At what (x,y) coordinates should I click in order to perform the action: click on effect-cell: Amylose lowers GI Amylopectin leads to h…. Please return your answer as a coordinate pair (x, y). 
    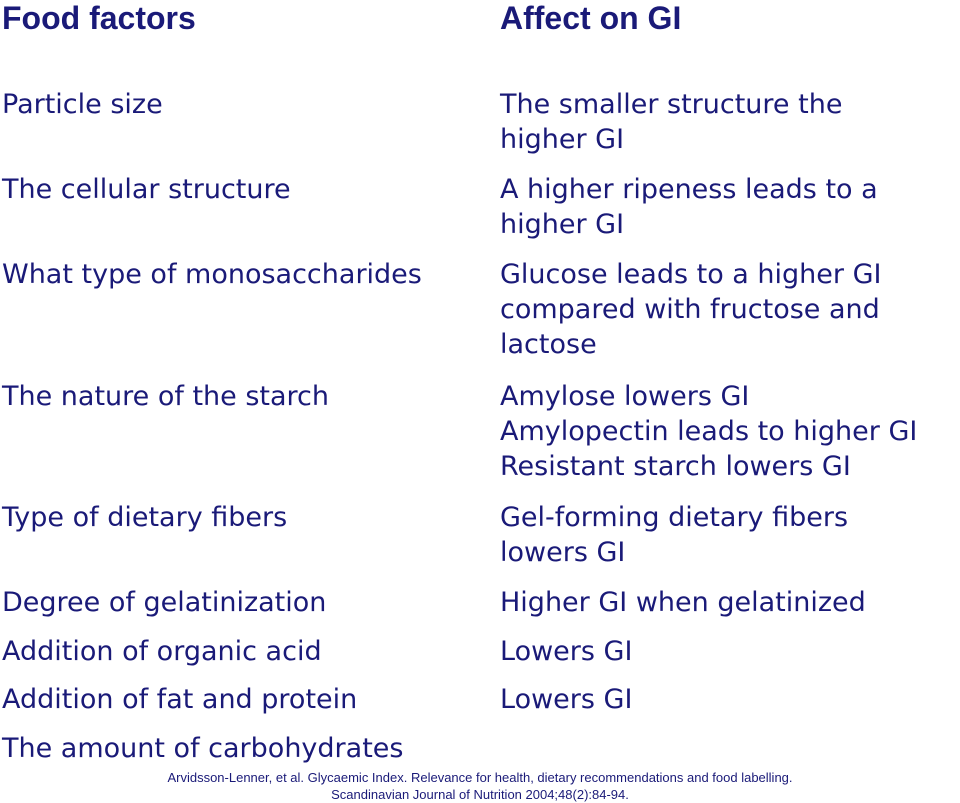
    Looking at the image, I should click on (708, 431).